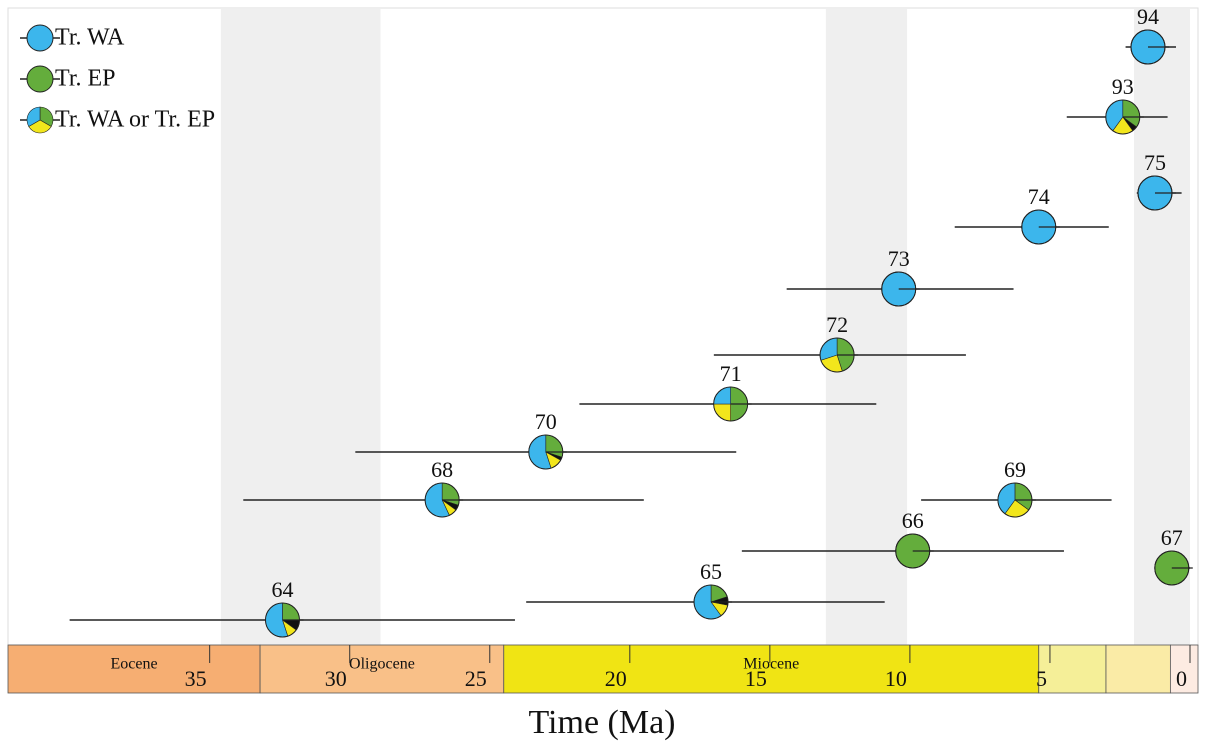 The width and height of the screenshot is (1205, 753). I want to click on node-label: 64, so click(282, 589).